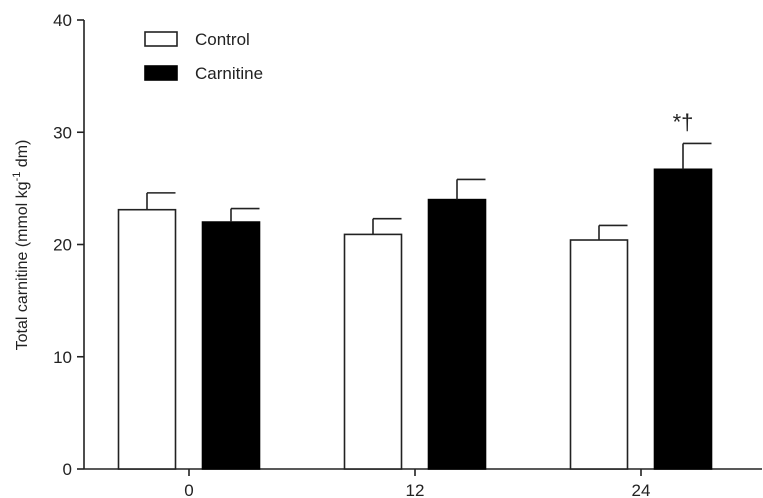 Image resolution: width=763 pixels, height=498 pixels. I want to click on y-axis-label-superscript: -1, so click(17, 177).